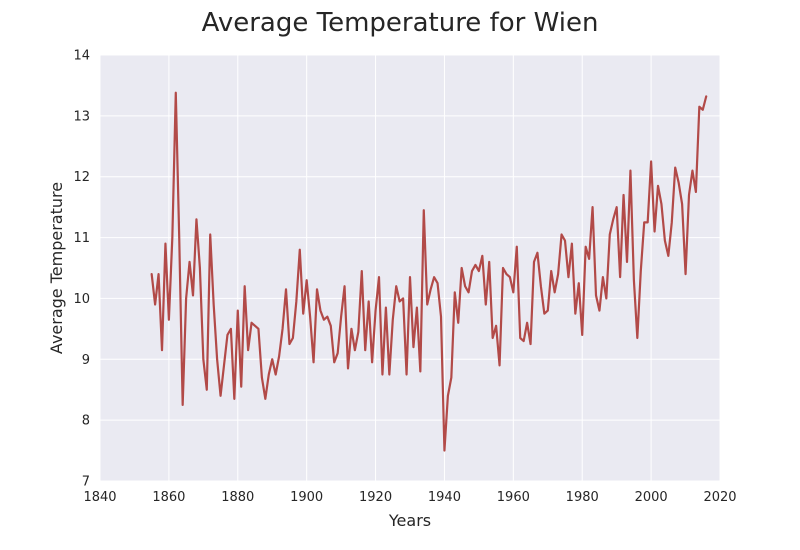 This screenshot has height=550, width=800. What do you see at coordinates (81, 299) in the screenshot?
I see `y-tick-label: 10` at bounding box center [81, 299].